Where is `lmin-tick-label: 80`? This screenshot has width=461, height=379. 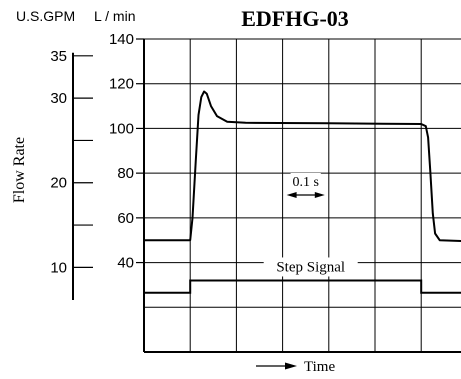
lmin-tick-label: 80 is located at coordinates (125, 173).